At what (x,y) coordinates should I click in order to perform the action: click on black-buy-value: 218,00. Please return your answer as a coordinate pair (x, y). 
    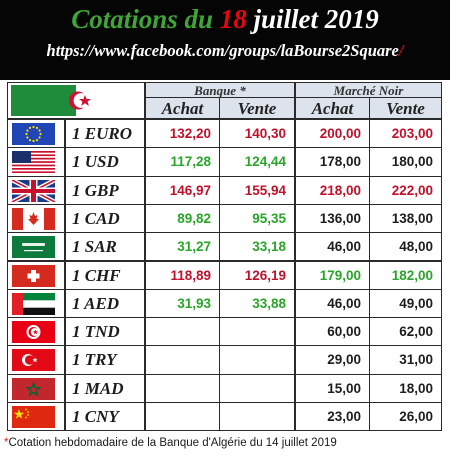
    Looking at the image, I should click on (332, 190).